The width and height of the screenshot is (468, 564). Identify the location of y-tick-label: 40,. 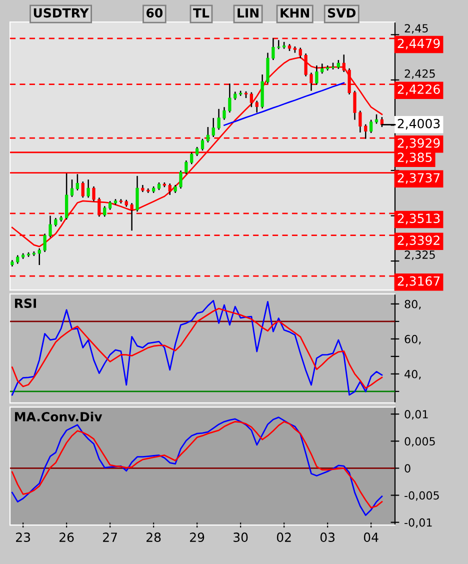
(412, 375).